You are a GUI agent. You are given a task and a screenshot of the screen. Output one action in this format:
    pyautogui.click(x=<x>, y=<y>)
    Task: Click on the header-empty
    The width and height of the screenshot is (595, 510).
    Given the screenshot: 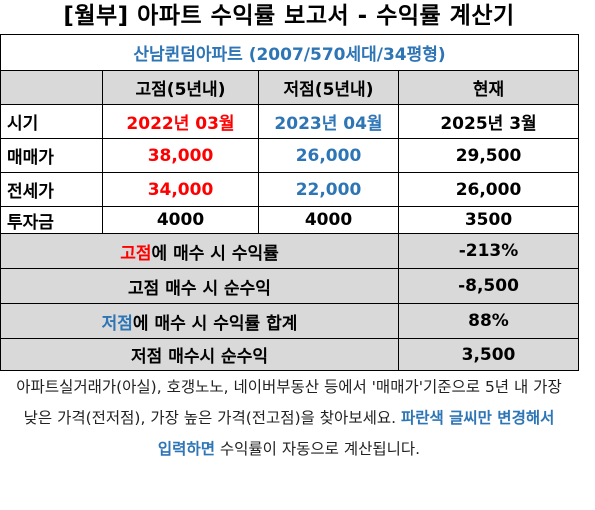 What is the action you would take?
    pyautogui.click(x=51, y=87)
    